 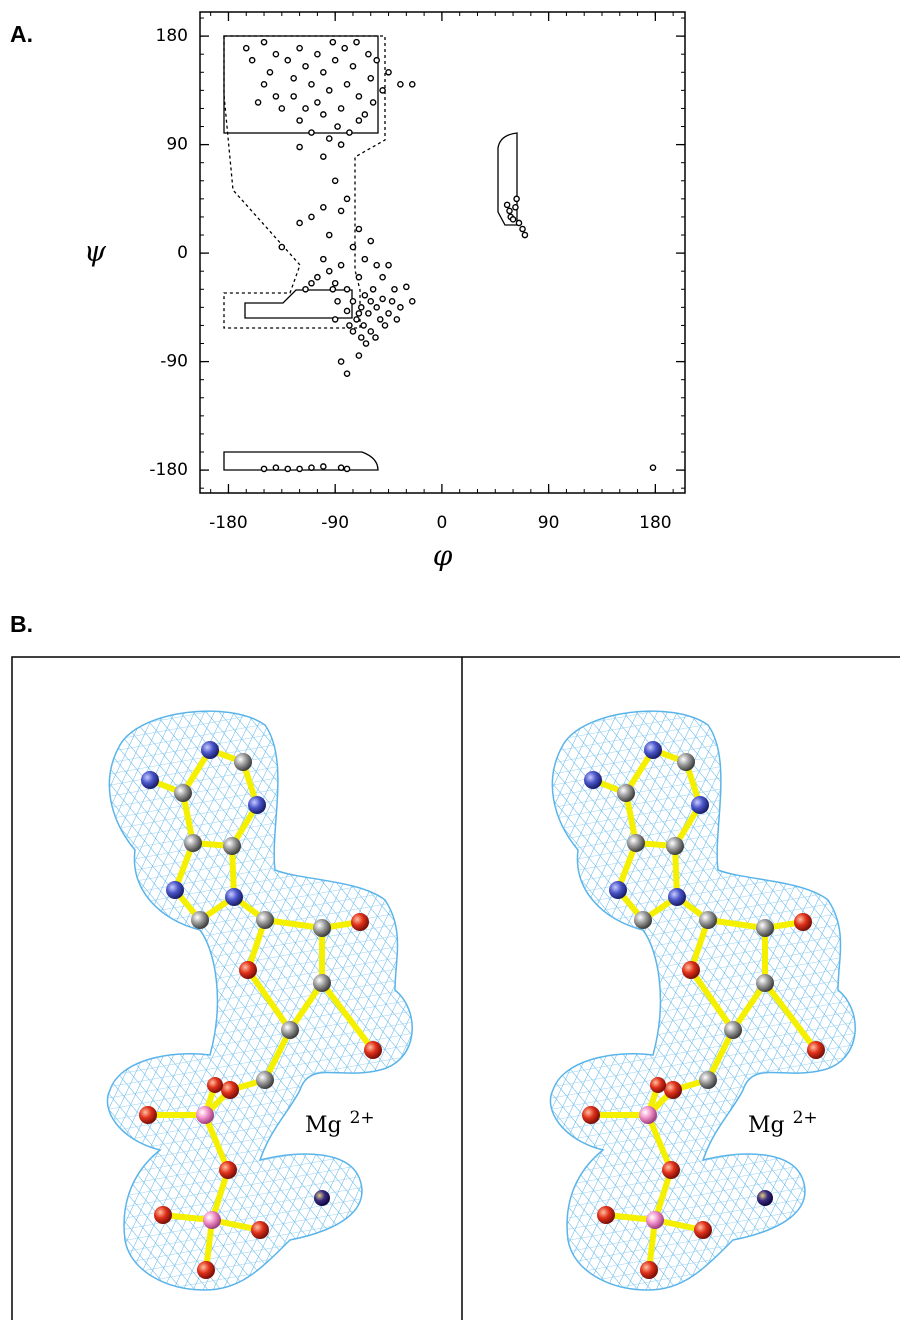 What do you see at coordinates (443, 555) in the screenshot?
I see `x-axis-label: φ` at bounding box center [443, 555].